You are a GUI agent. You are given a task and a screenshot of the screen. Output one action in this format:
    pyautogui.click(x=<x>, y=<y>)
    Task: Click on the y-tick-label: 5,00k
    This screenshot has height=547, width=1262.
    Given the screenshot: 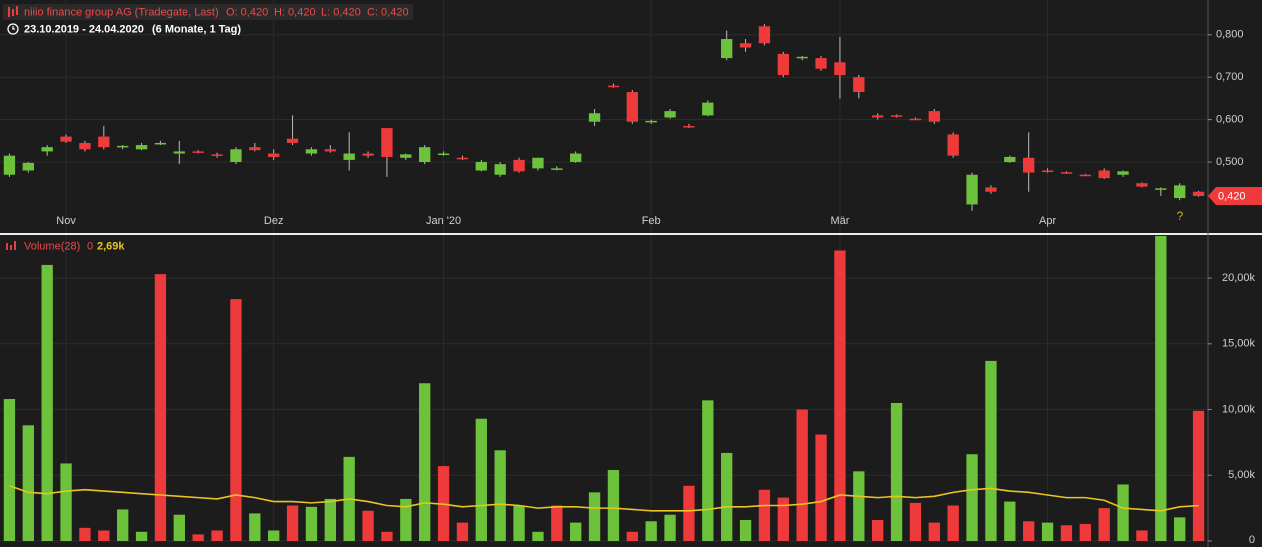 What is the action you would take?
    pyautogui.click(x=1241, y=475)
    